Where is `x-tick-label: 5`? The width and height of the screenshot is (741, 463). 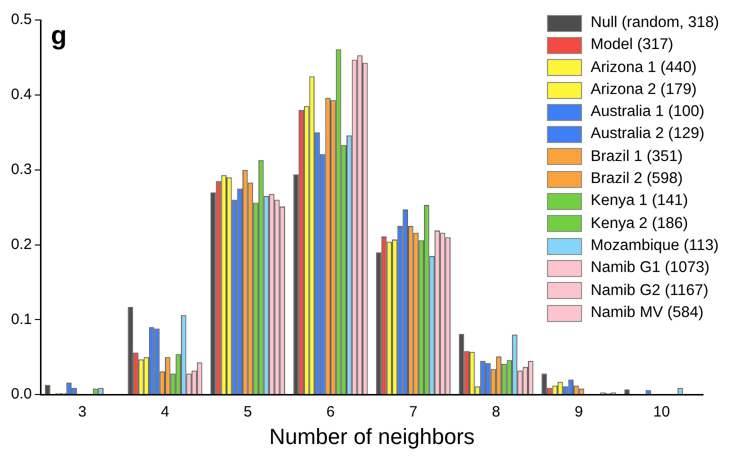
x-tick-label: 5 is located at coordinates (248, 412).